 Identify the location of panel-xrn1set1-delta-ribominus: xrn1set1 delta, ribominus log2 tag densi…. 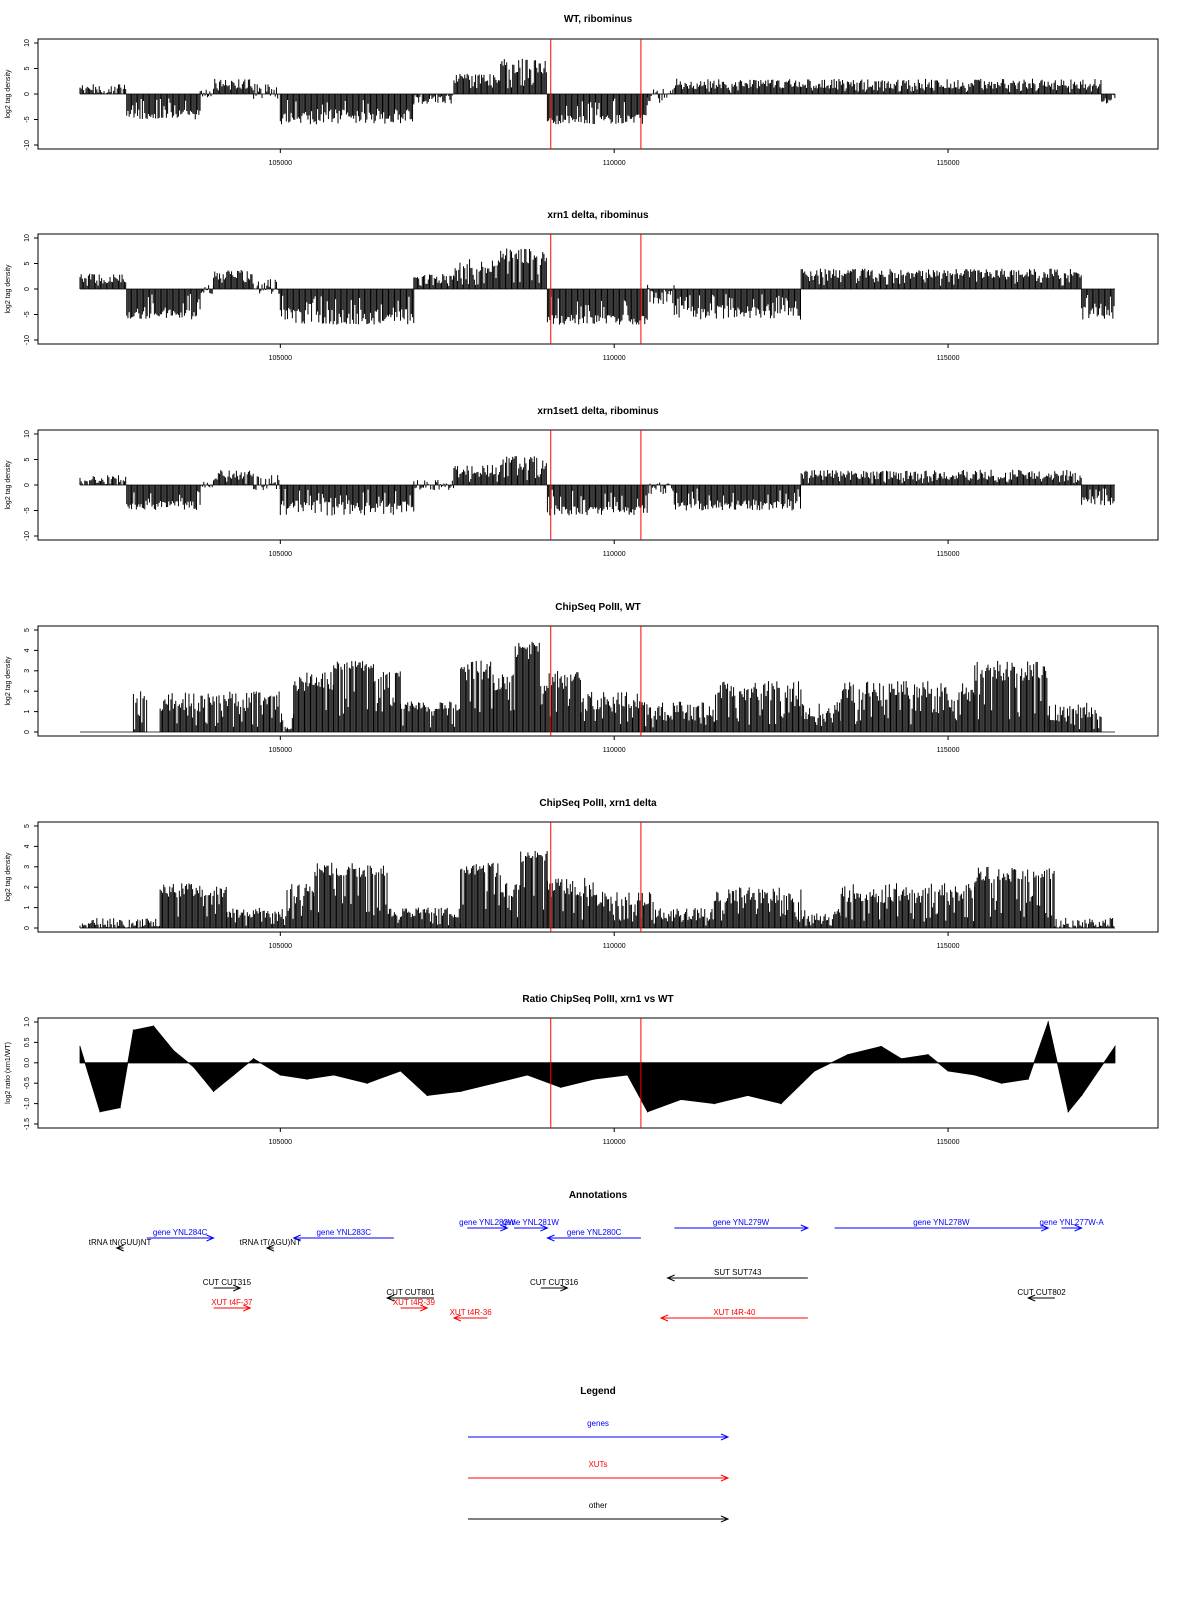
(582, 482).